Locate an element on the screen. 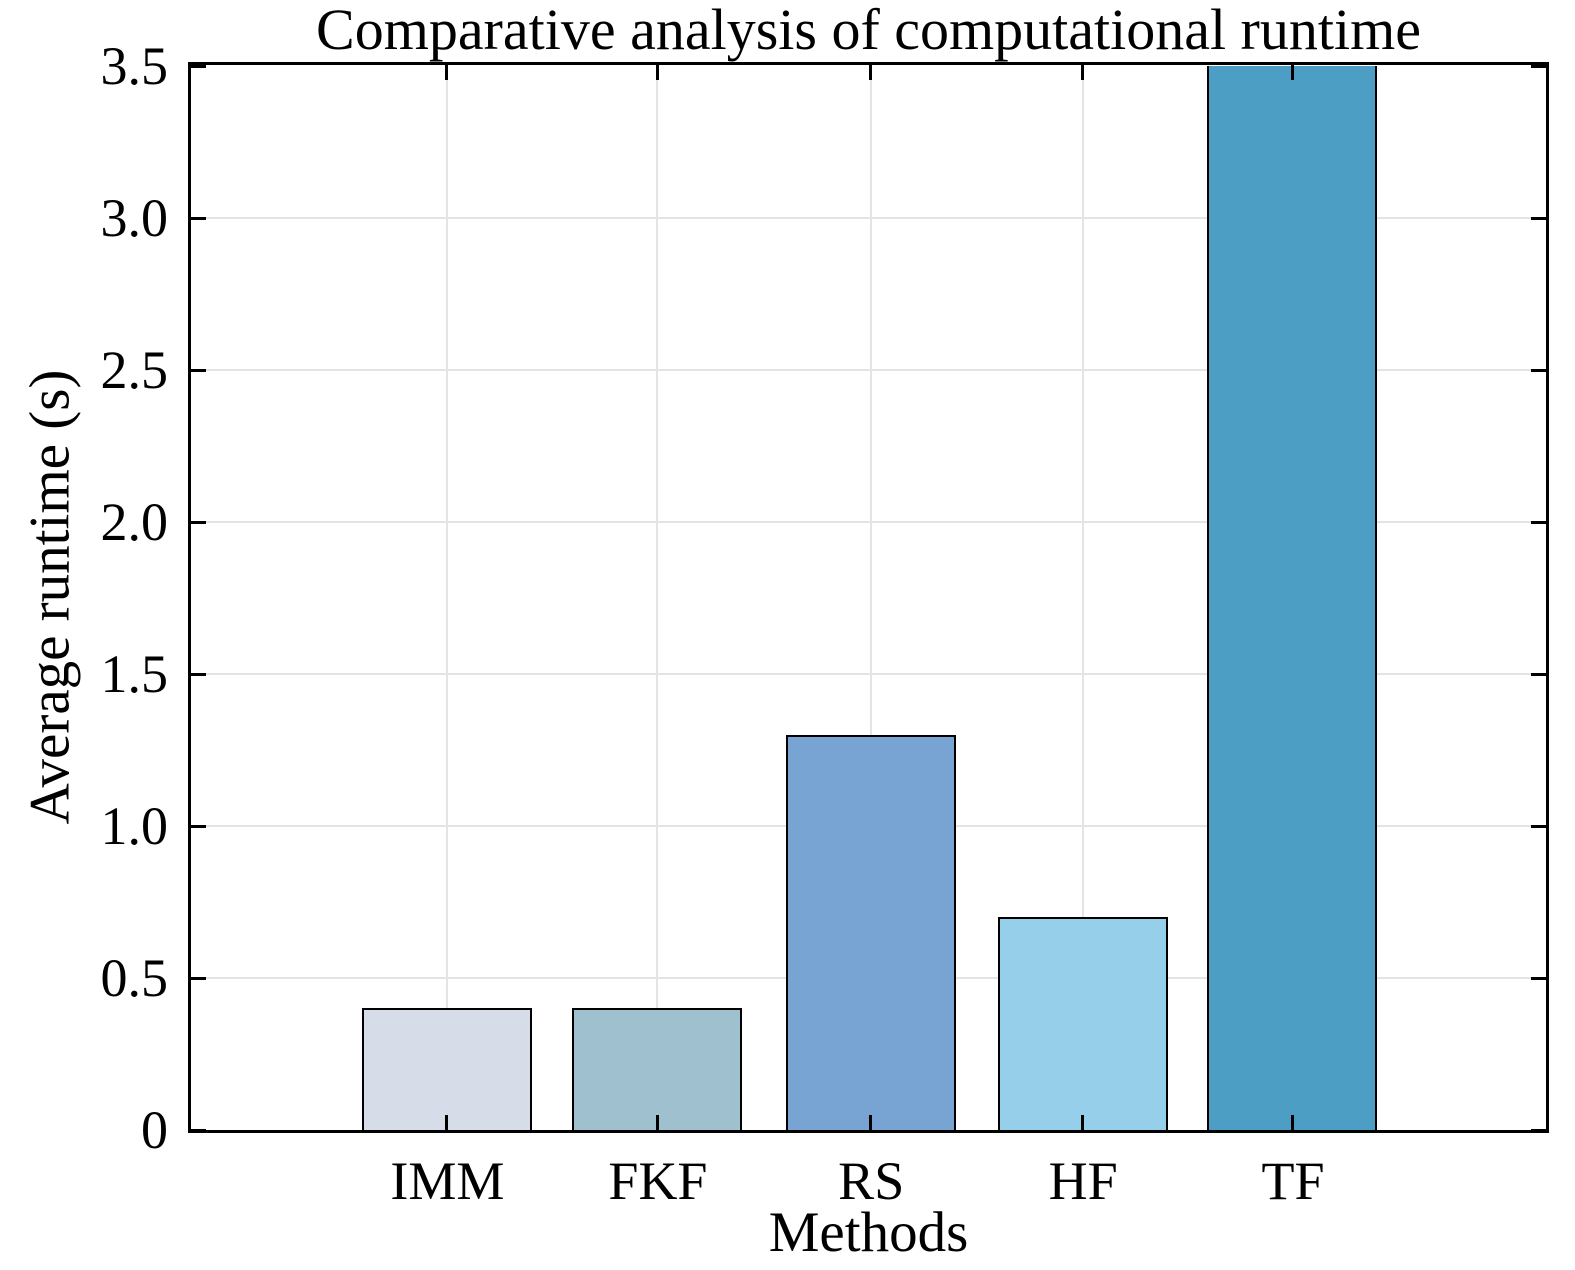 The height and width of the screenshot is (1270, 1575). y-tick-label: 2.0 is located at coordinates (134, 521).